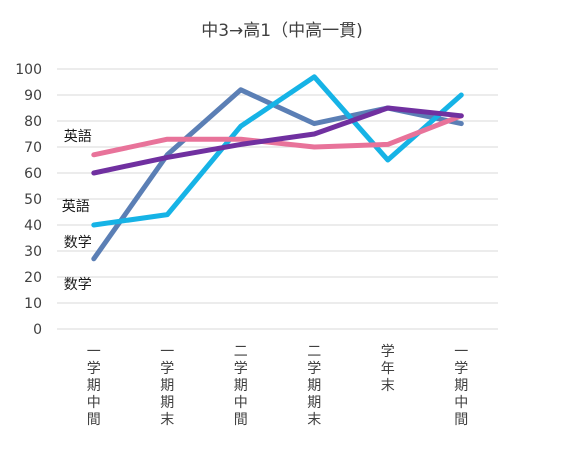 This screenshot has height=449, width=565. What do you see at coordinates (33, 96) in the screenshot?
I see `y-tick-label: 90` at bounding box center [33, 96].